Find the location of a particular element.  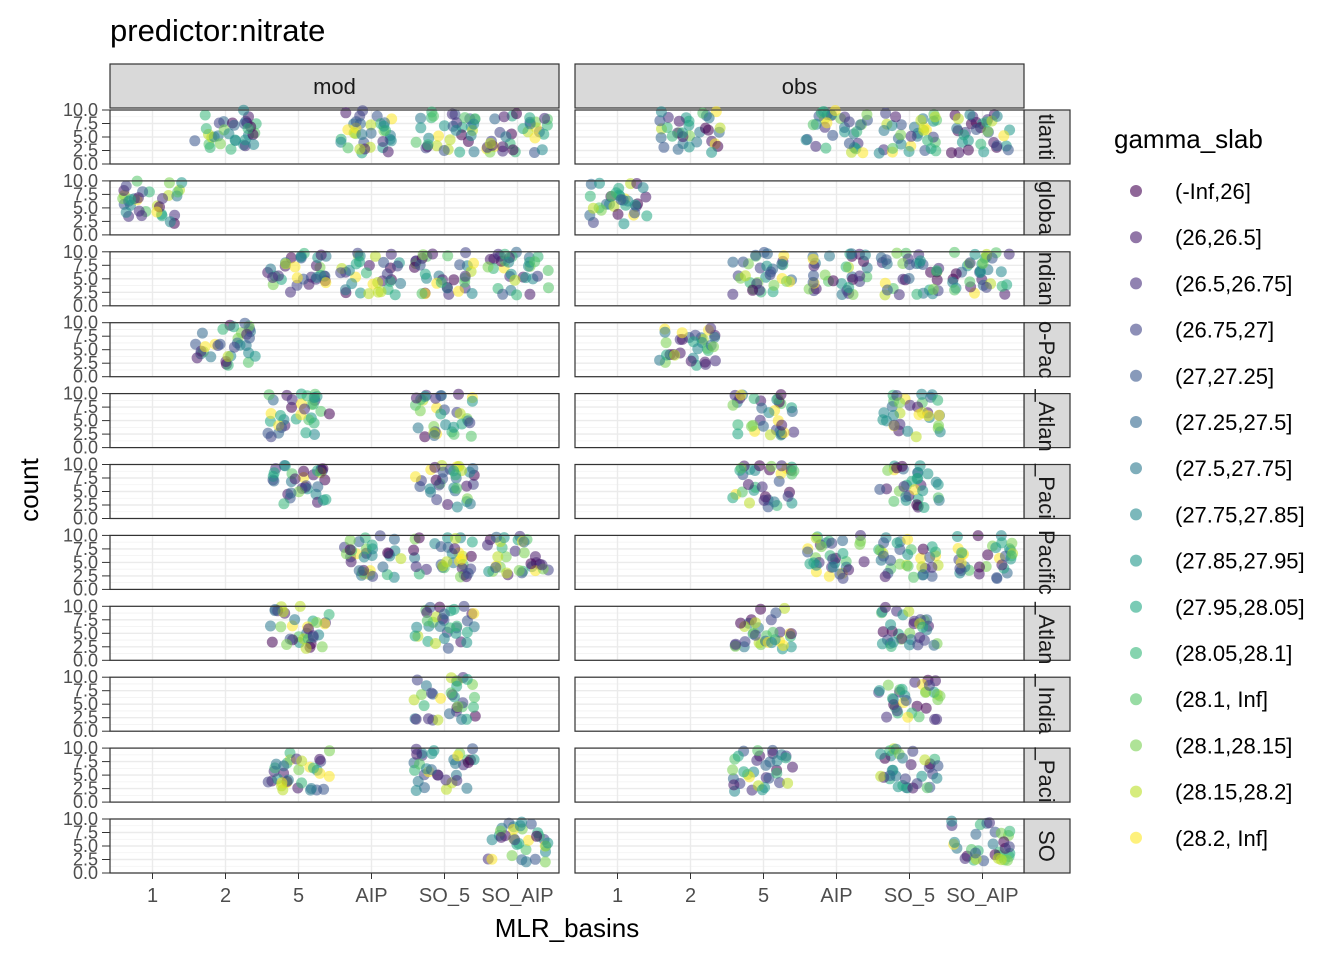

panel-Pacific-mod is located at coordinates (334, 560).